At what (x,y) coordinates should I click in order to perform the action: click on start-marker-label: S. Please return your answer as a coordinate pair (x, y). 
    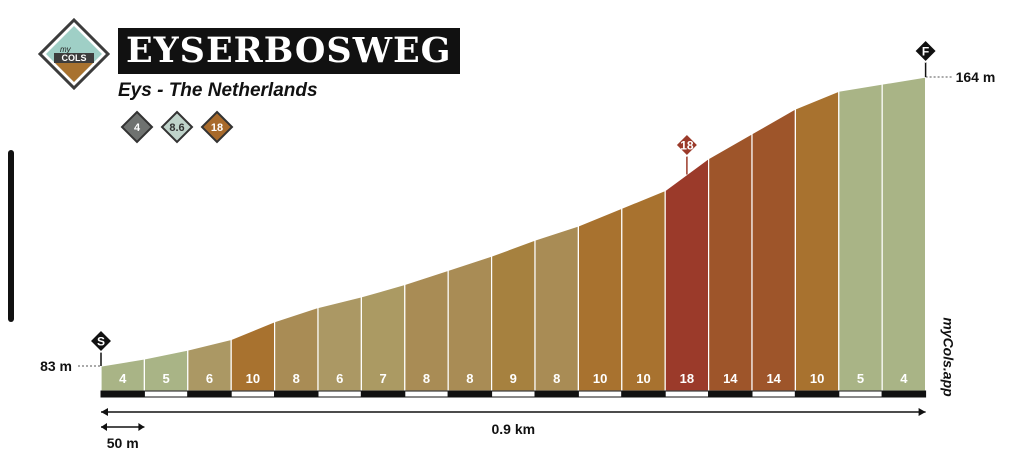
    Looking at the image, I should click on (101, 342).